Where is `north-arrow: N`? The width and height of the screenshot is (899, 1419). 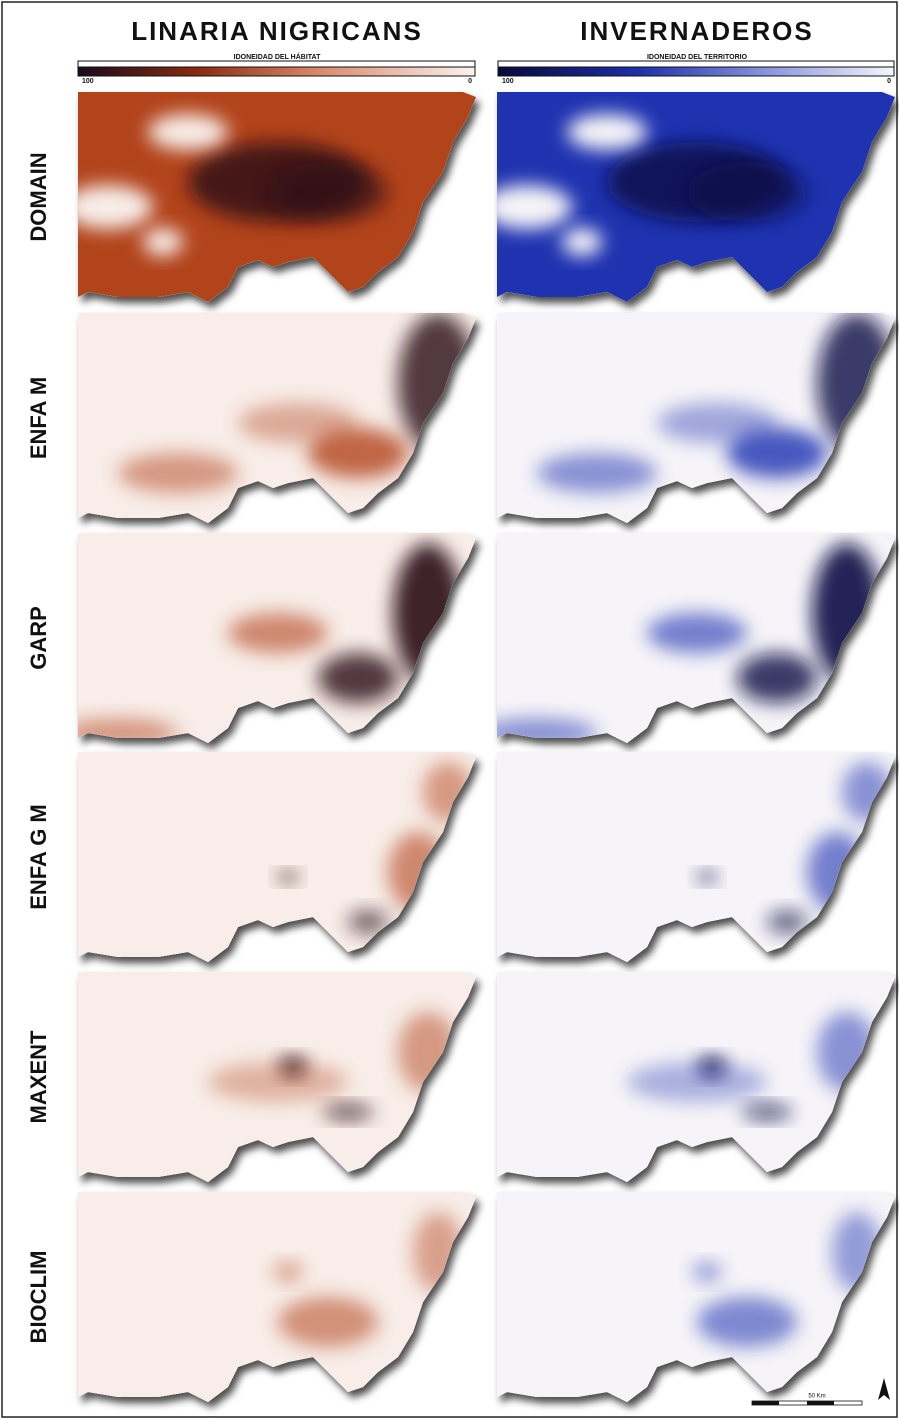 north-arrow: N is located at coordinates (884, 1389).